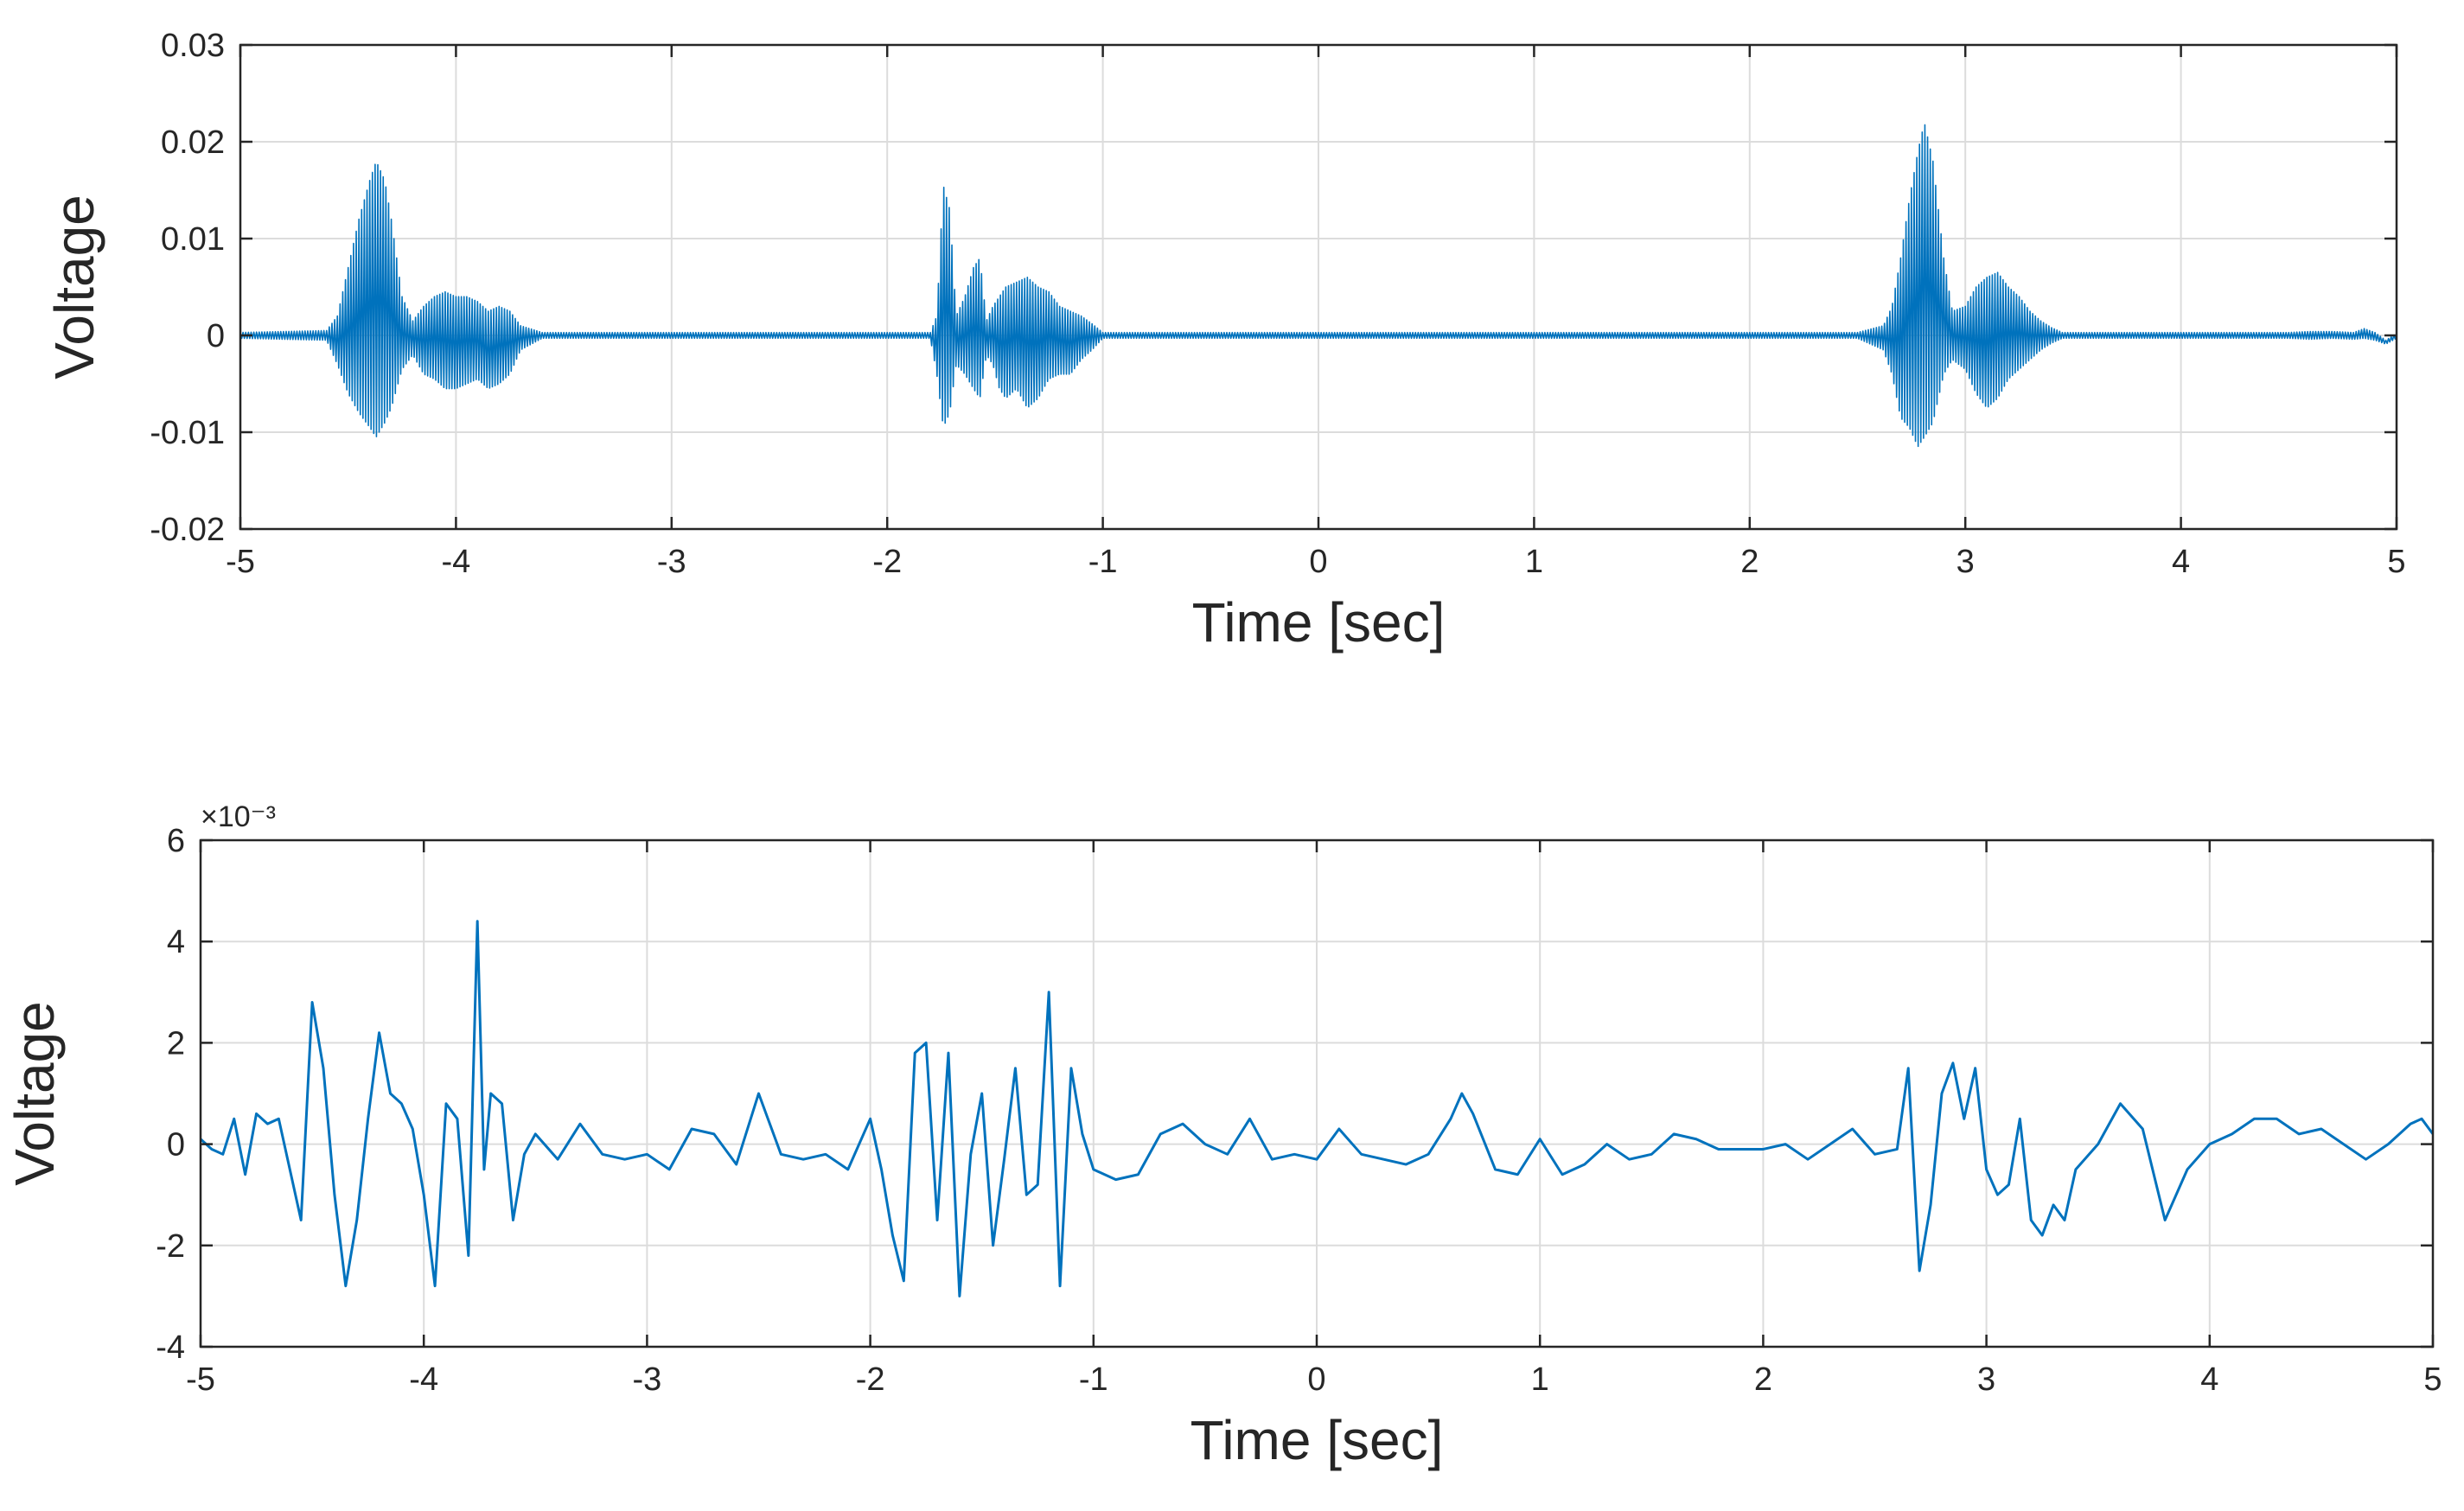 The width and height of the screenshot is (2464, 1511). What do you see at coordinates (2209, 1379) in the screenshot?
I see `bottom-x-tick-label: 4` at bounding box center [2209, 1379].